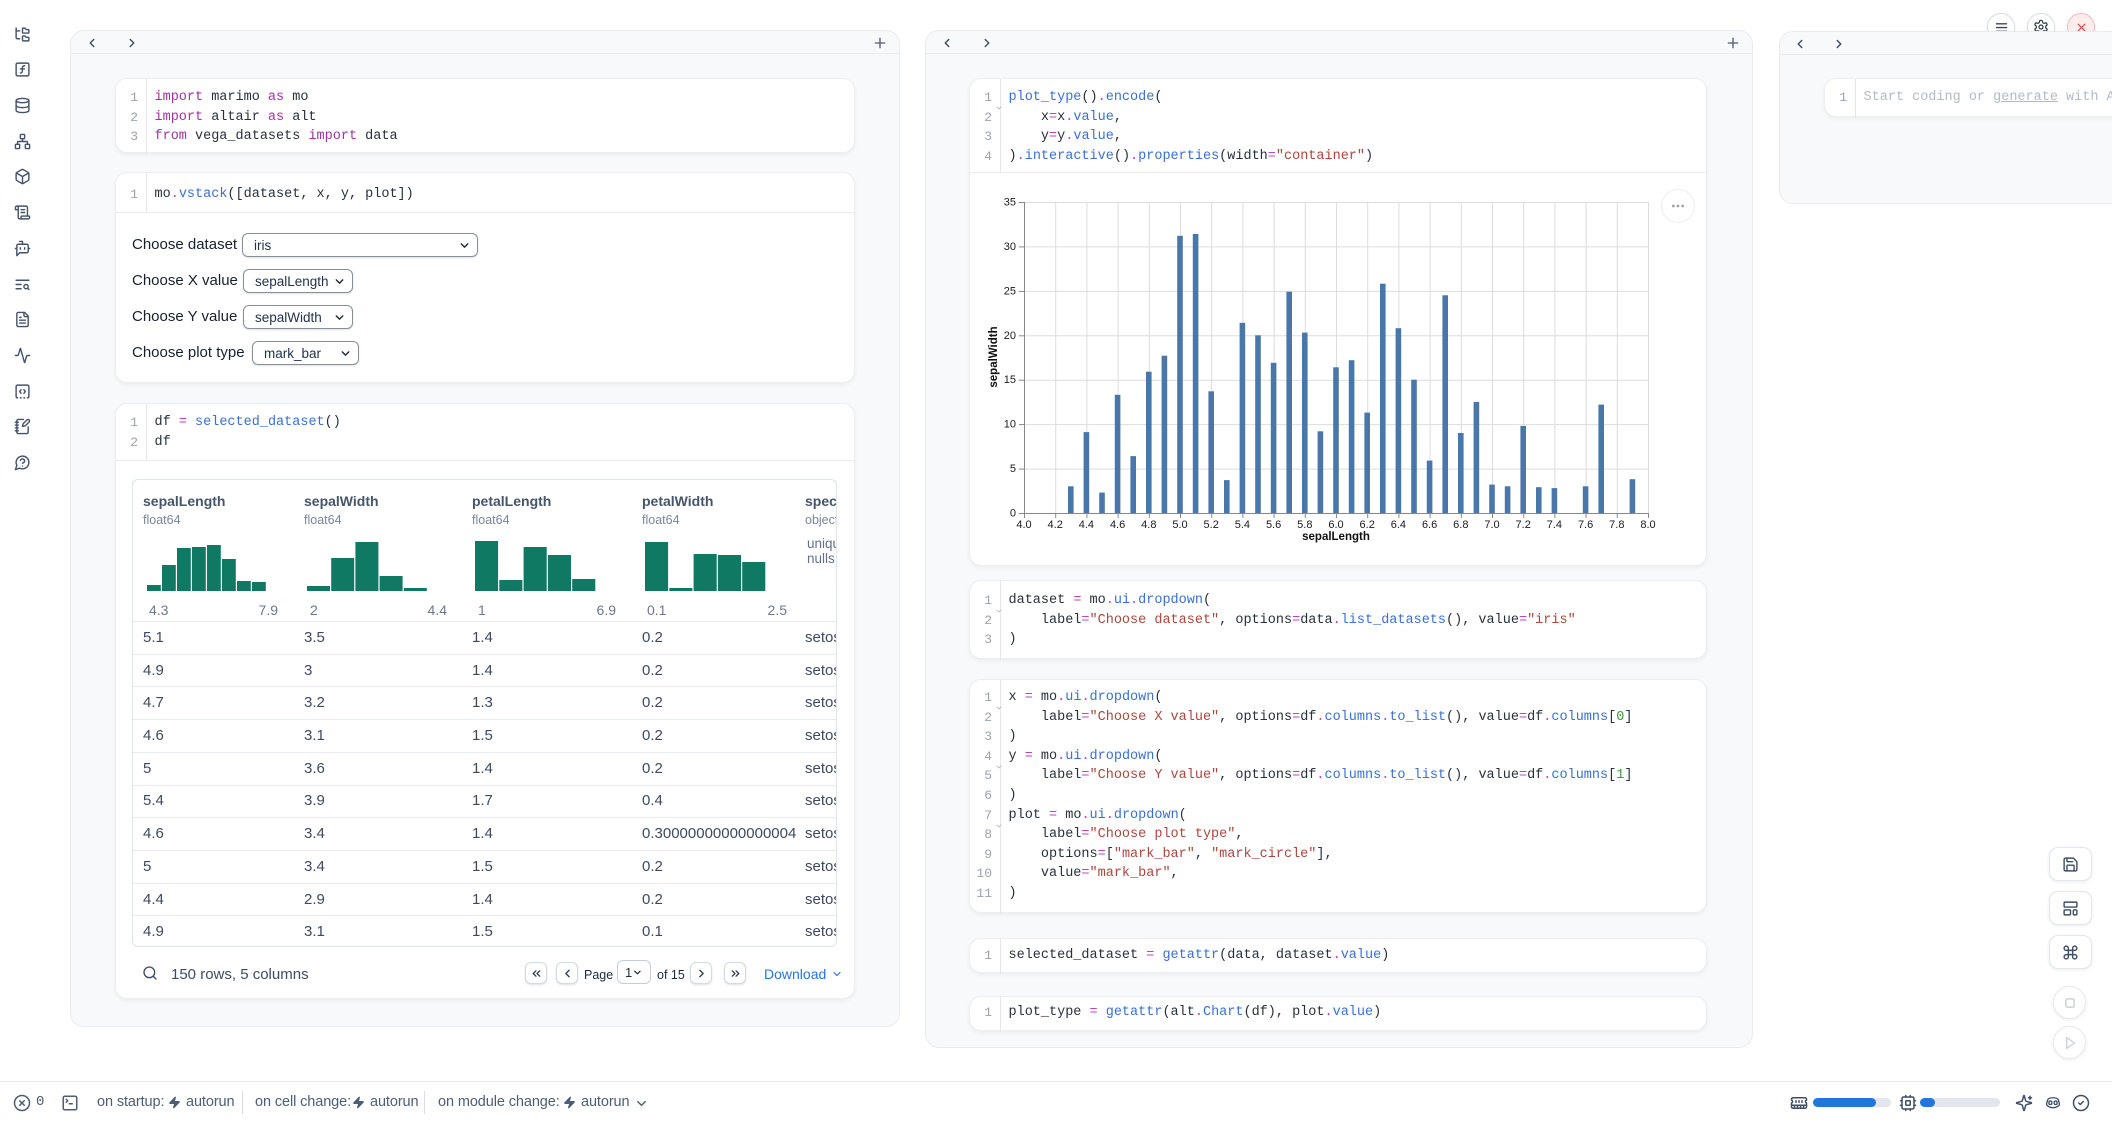 This screenshot has width=2112, height=1122. What do you see at coordinates (1491, 525) in the screenshot?
I see `svg-text: 7.0` at bounding box center [1491, 525].